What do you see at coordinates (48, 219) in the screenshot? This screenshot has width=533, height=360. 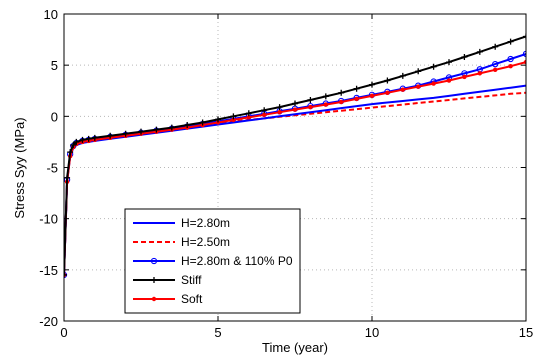 I see `y-tick-label: -10` at bounding box center [48, 219].